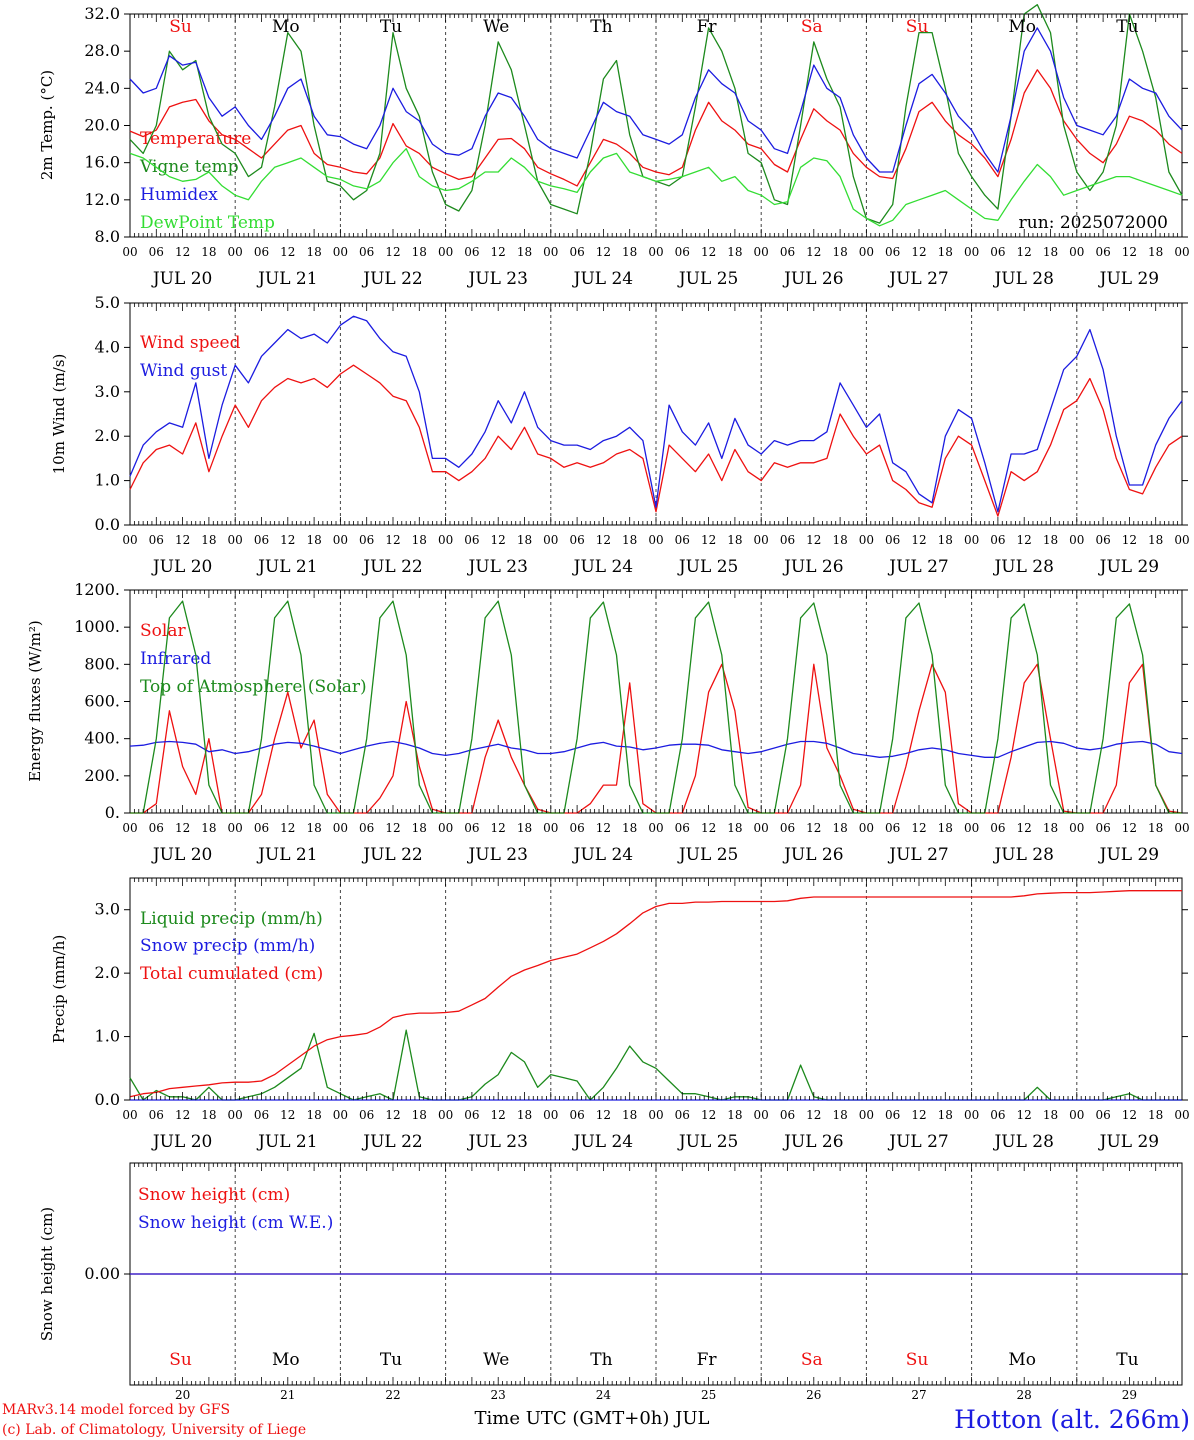 The width and height of the screenshot is (1194, 1440). Describe the element at coordinates (601, 1360) in the screenshot. I see `weekday-label-bottom: Th` at that location.